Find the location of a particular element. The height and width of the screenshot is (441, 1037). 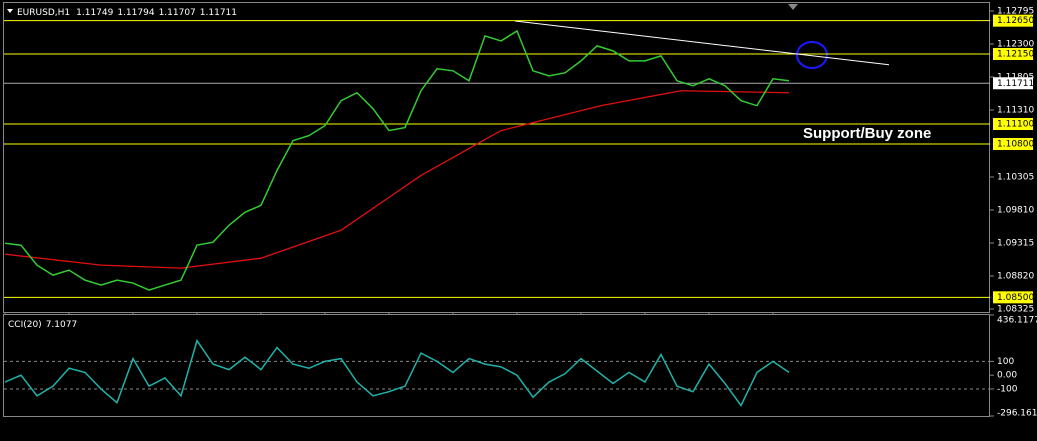

cci-header: CCI(20) 7.1077 is located at coordinates (42, 325).